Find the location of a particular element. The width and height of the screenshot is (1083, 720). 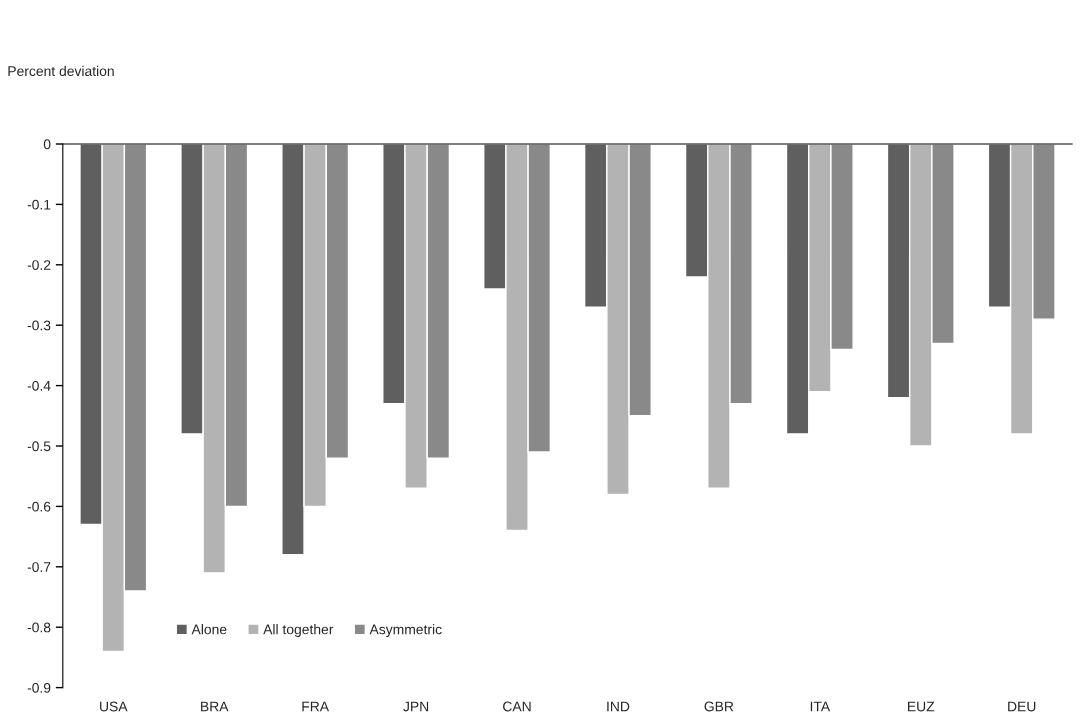

legend-label: Alone is located at coordinates (209, 629).